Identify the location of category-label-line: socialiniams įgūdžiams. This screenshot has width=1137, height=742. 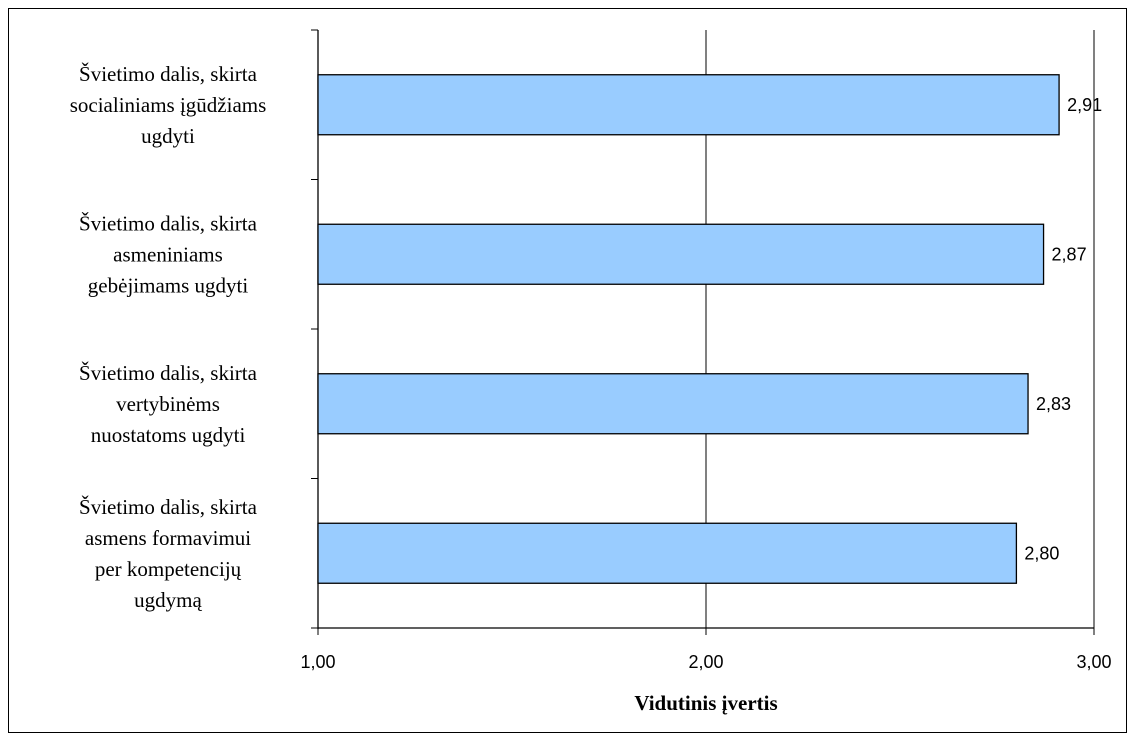
(168, 105).